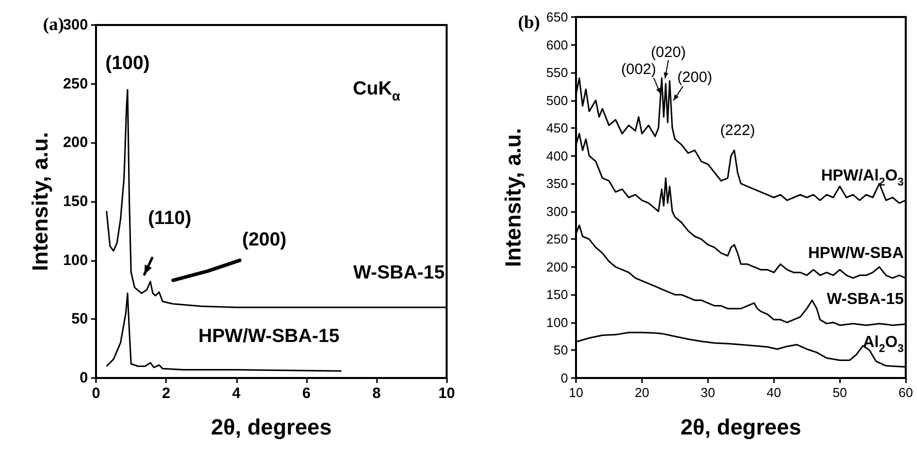  Describe the element at coordinates (774, 392) in the screenshot. I see `x-tick-label: 40` at that location.